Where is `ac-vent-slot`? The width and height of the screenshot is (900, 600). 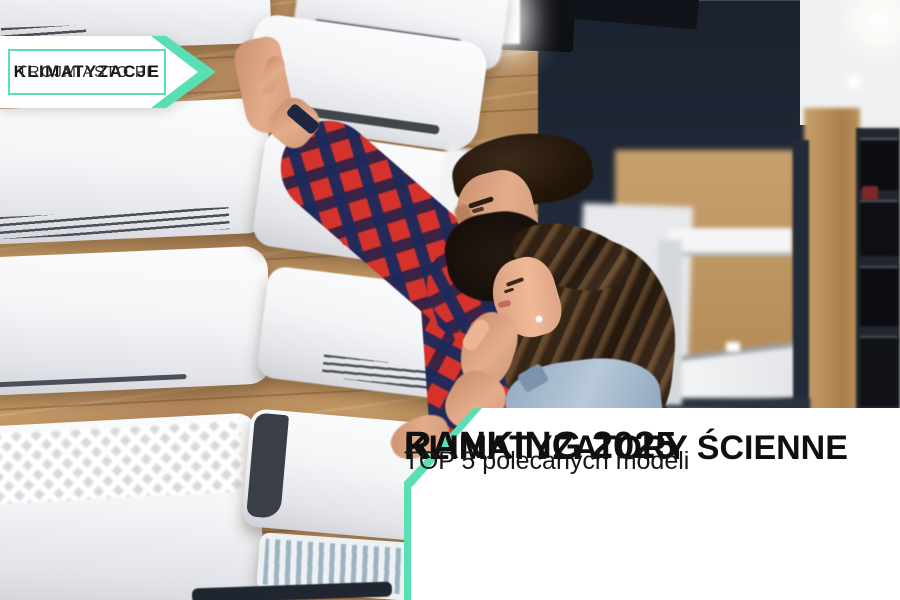 ac-vent-slot is located at coordinates (93, 381).